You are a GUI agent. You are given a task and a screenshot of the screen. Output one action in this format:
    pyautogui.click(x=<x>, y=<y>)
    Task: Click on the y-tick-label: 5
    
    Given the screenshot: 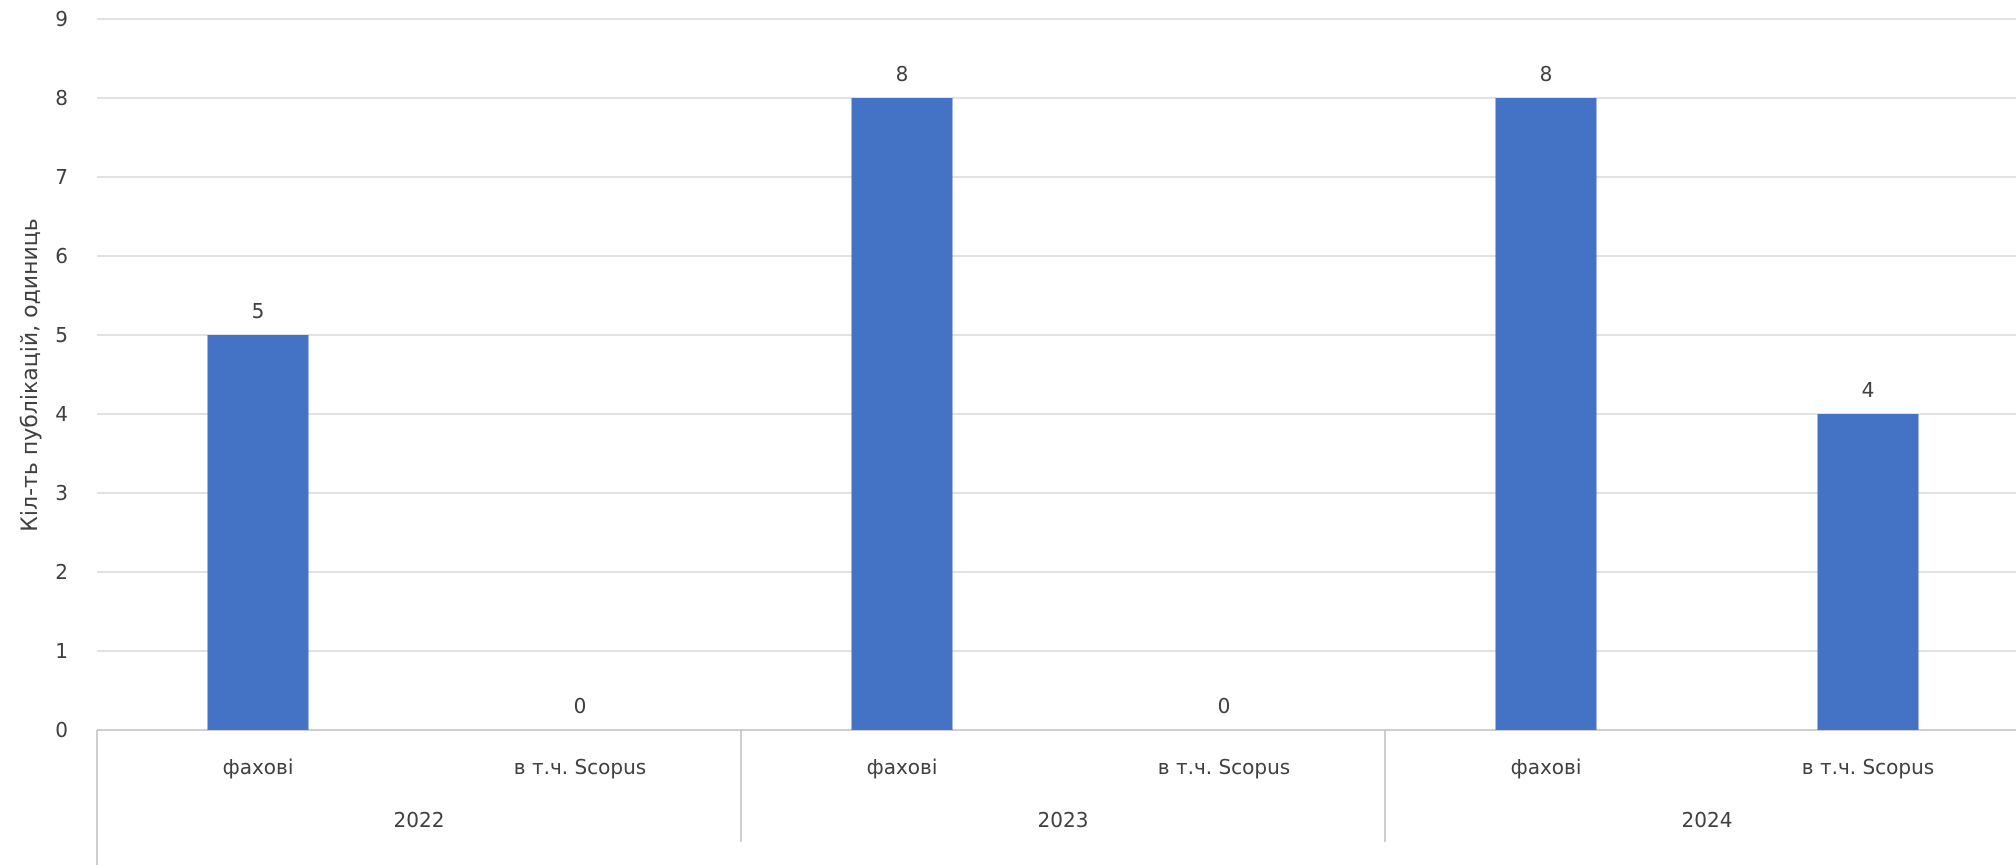 What is the action you would take?
    pyautogui.click(x=61, y=335)
    